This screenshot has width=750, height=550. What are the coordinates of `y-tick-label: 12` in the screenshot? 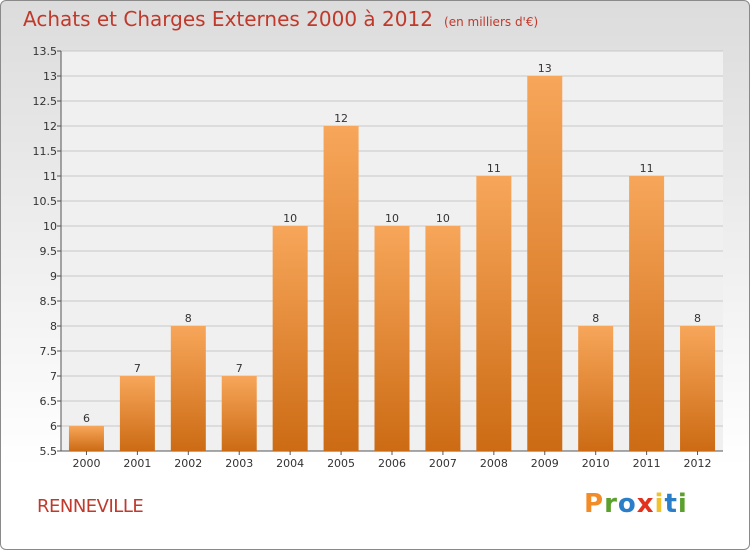 It's located at (50, 126).